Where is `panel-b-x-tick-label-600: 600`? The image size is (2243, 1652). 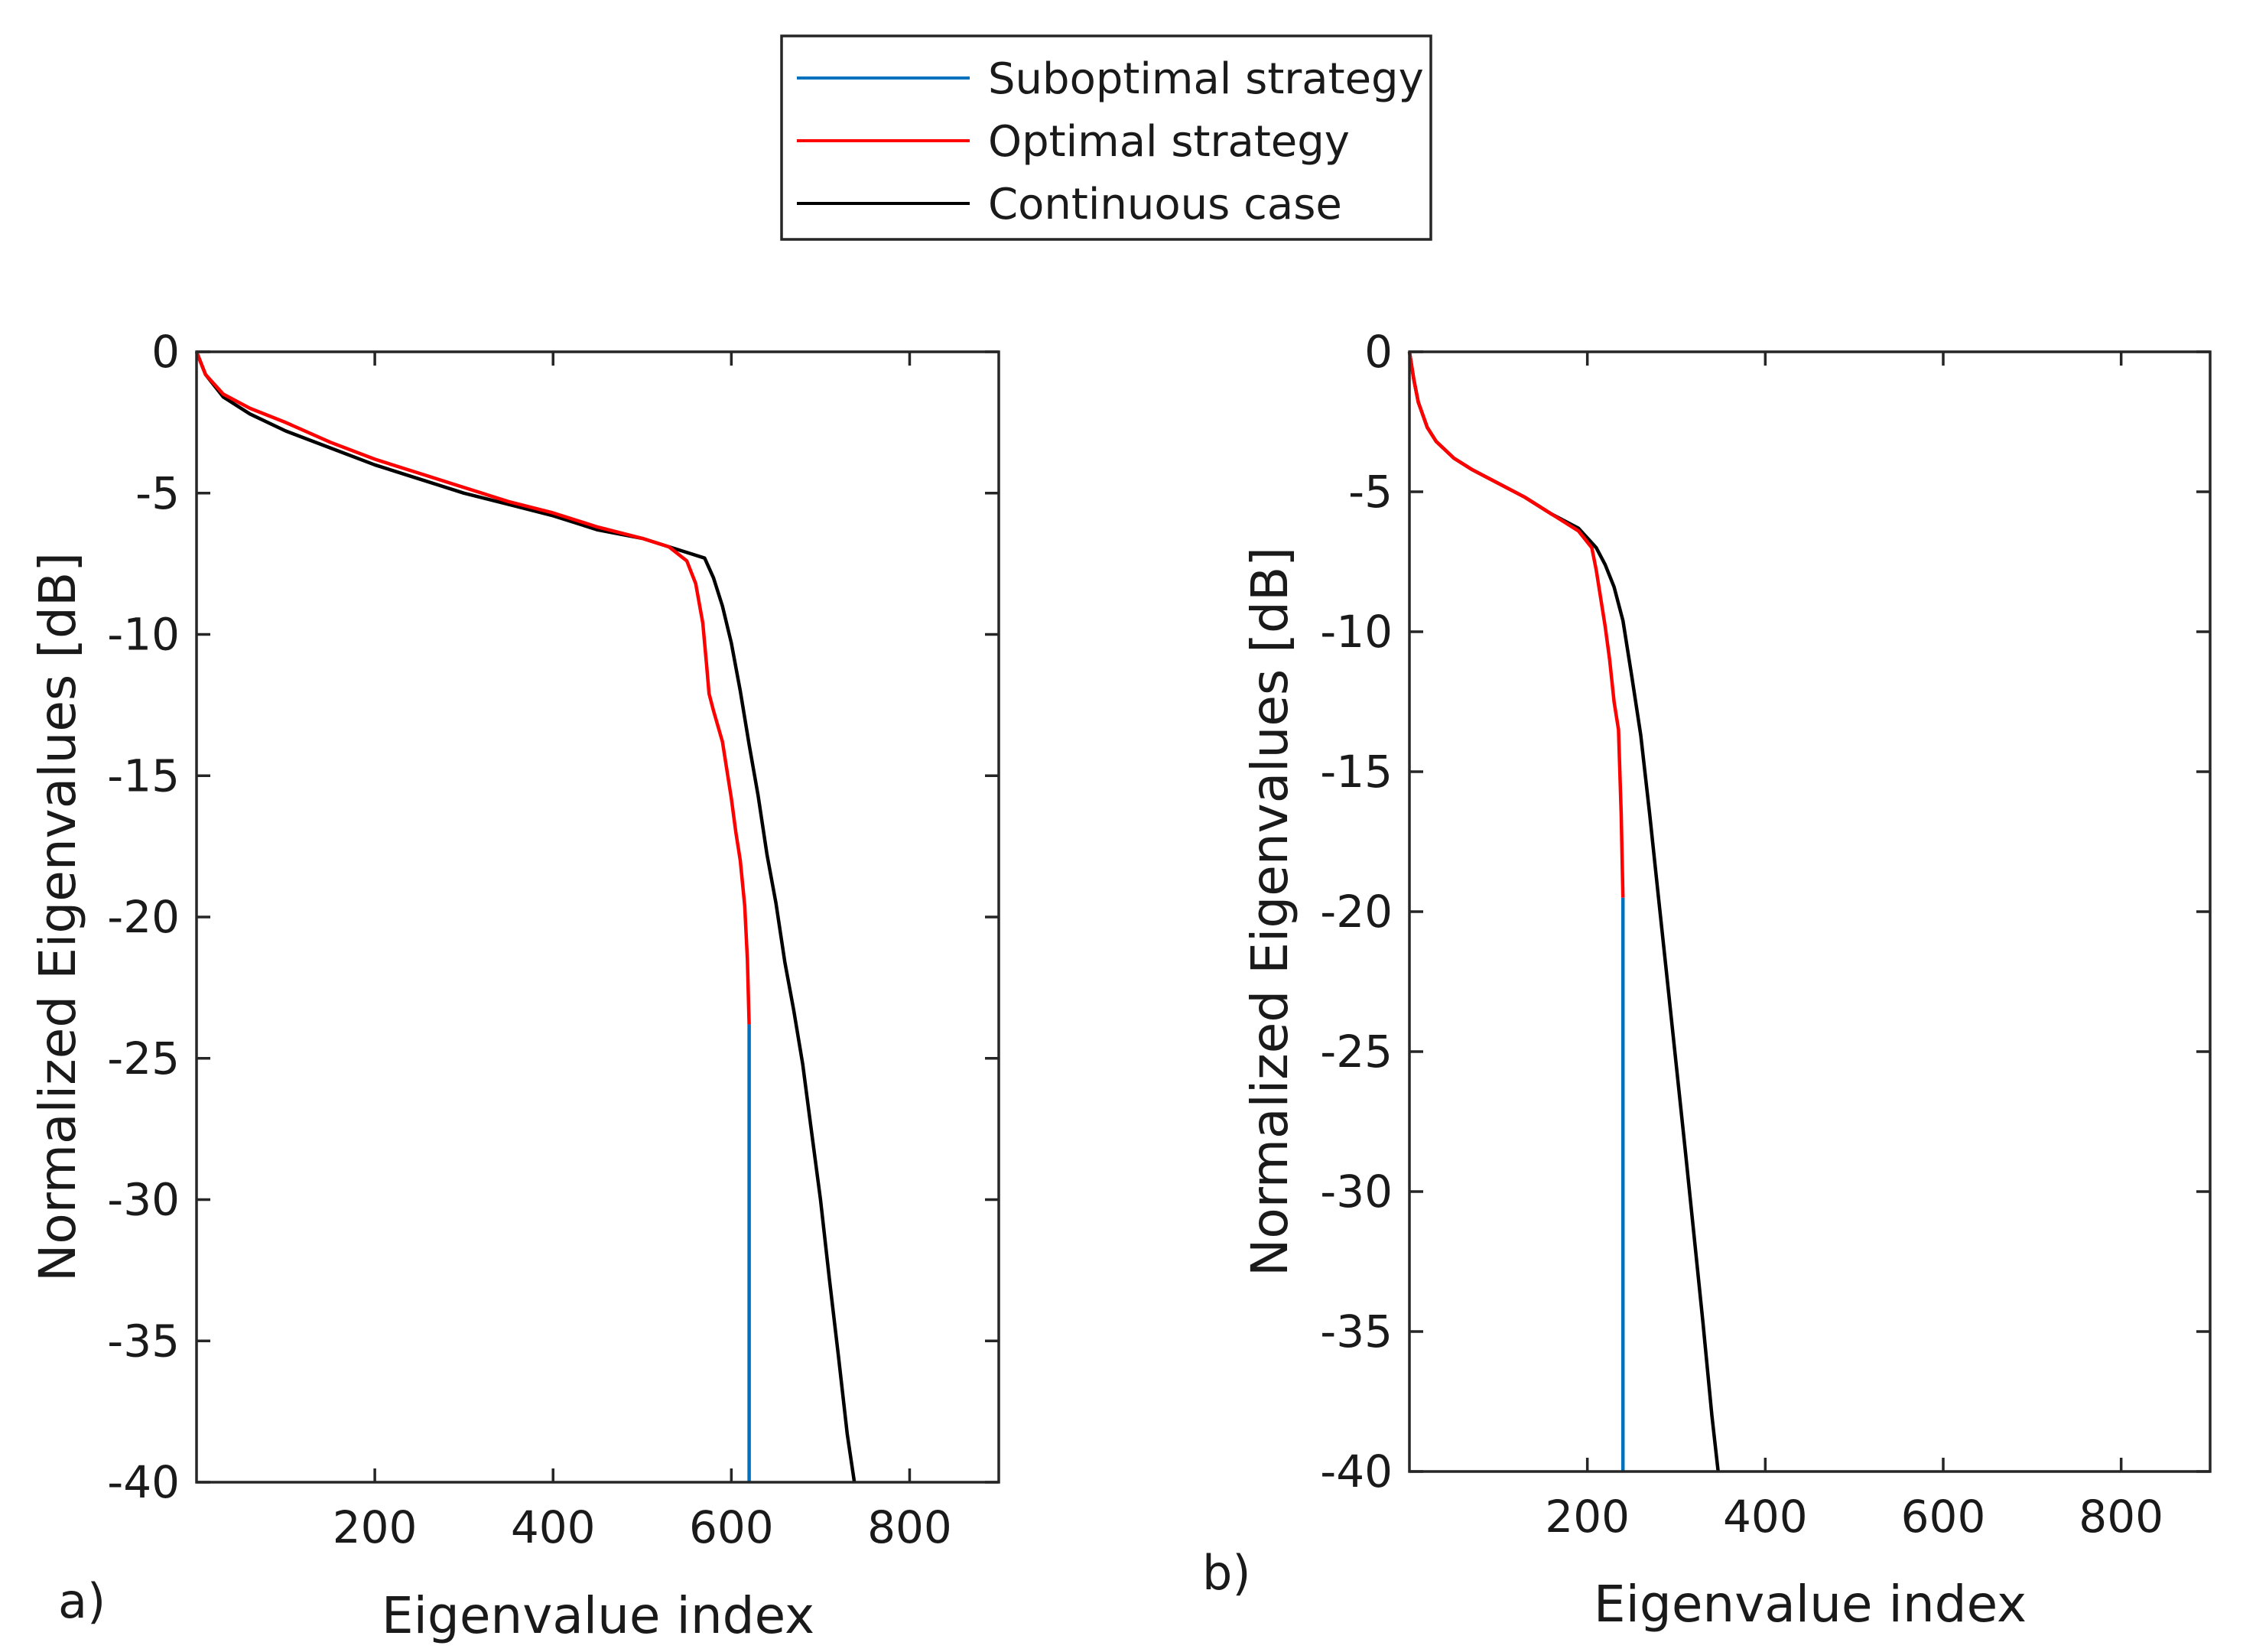
panel-b-x-tick-label-600: 600 is located at coordinates (1943, 1517).